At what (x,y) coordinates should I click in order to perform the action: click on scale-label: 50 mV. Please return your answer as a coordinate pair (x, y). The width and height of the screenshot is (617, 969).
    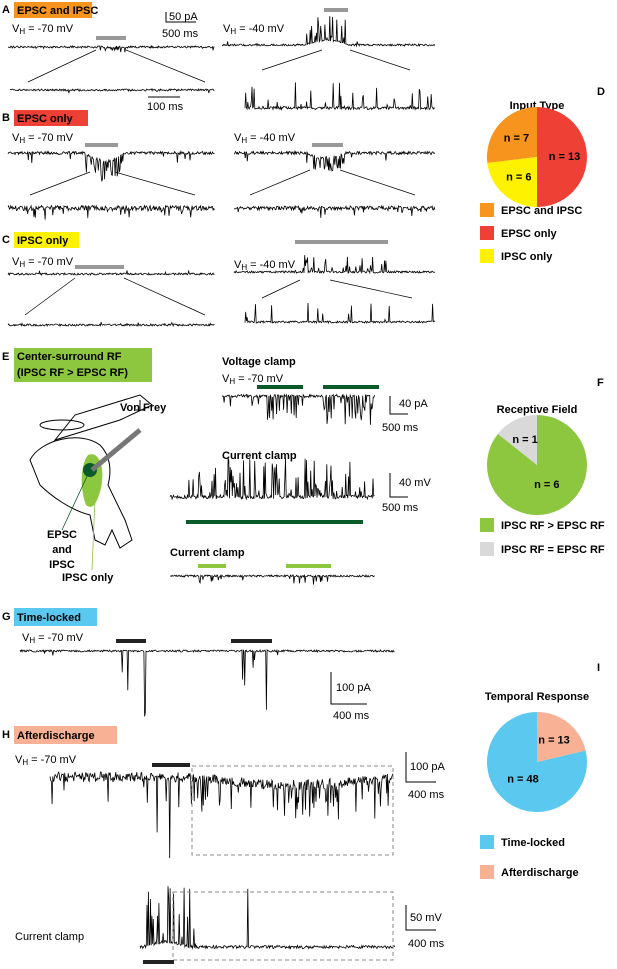
    Looking at the image, I should click on (426, 918).